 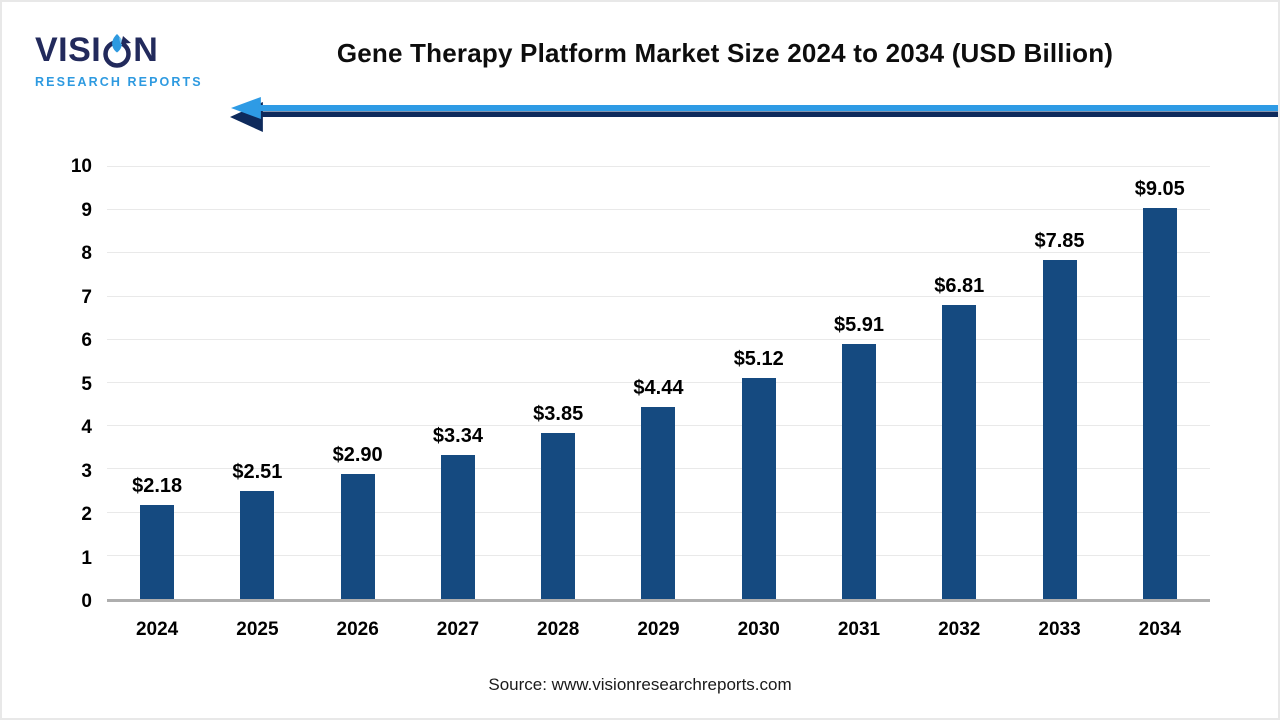 What do you see at coordinates (157, 485) in the screenshot?
I see `bar-value-label: $2.18` at bounding box center [157, 485].